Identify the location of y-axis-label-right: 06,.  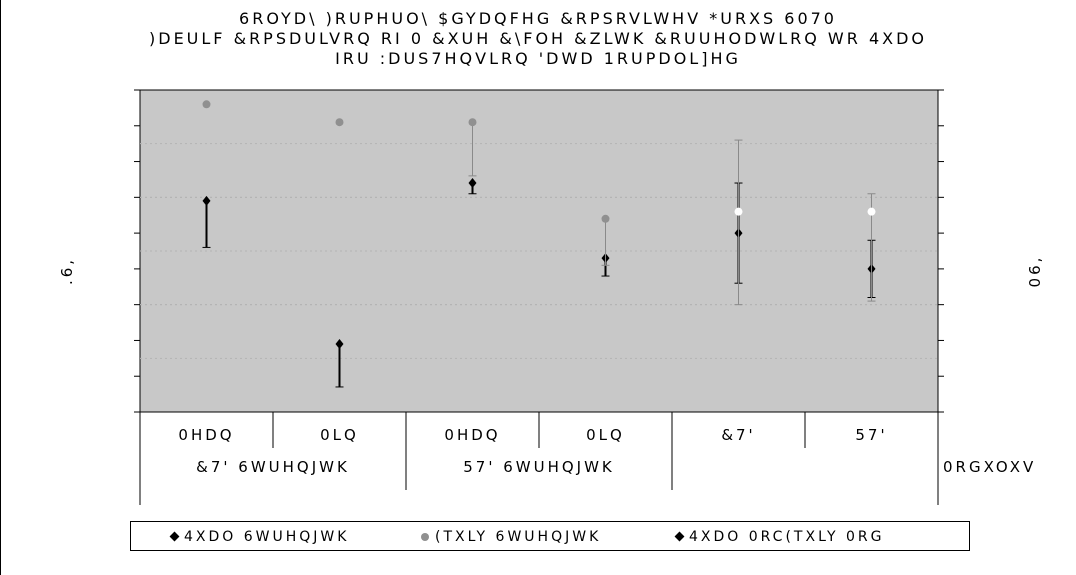
(1035, 271).